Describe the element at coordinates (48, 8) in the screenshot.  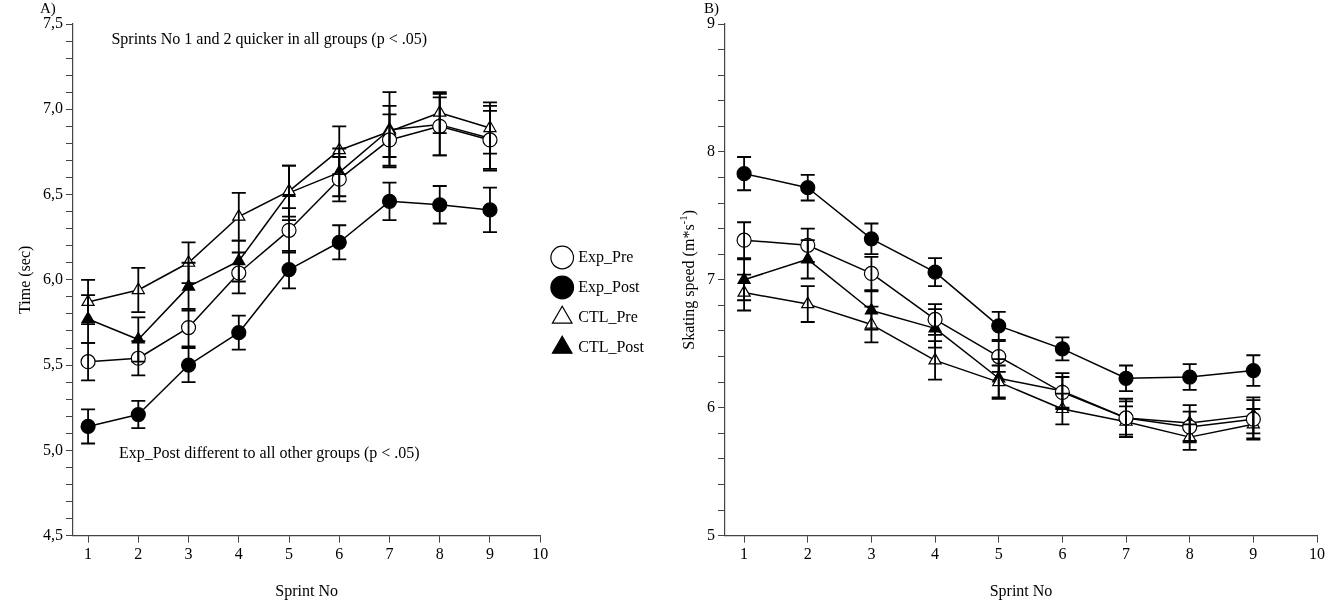
I see `chart-title: A)` at that location.